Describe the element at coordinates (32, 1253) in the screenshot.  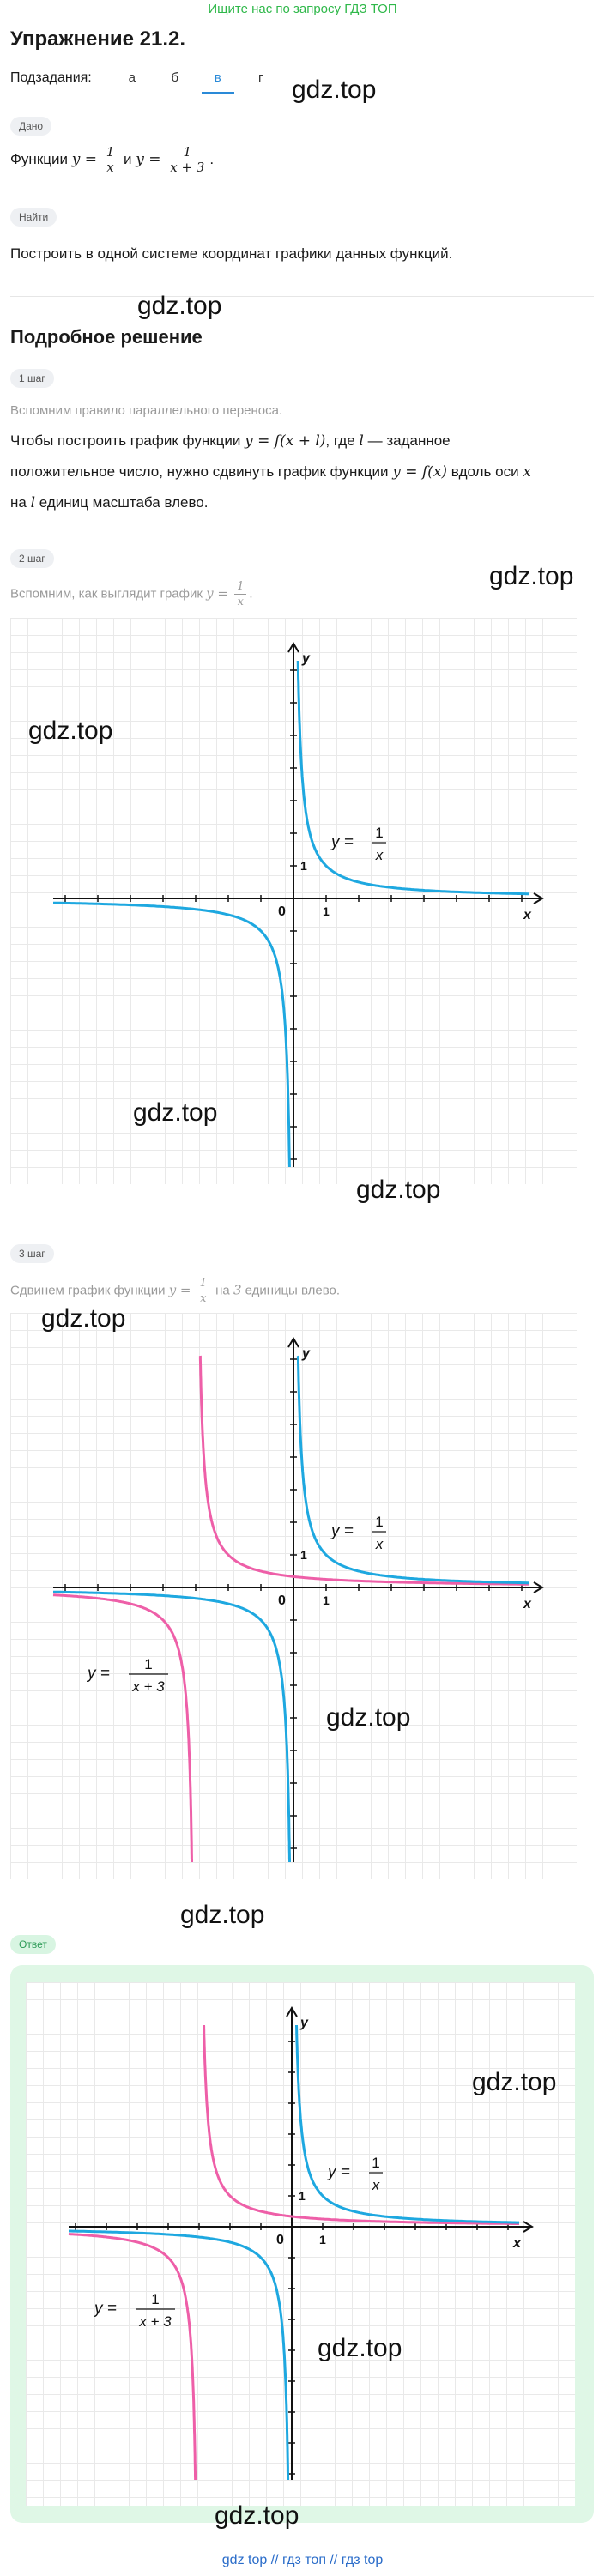
I see `step3-pill: 3 шаг` at that location.